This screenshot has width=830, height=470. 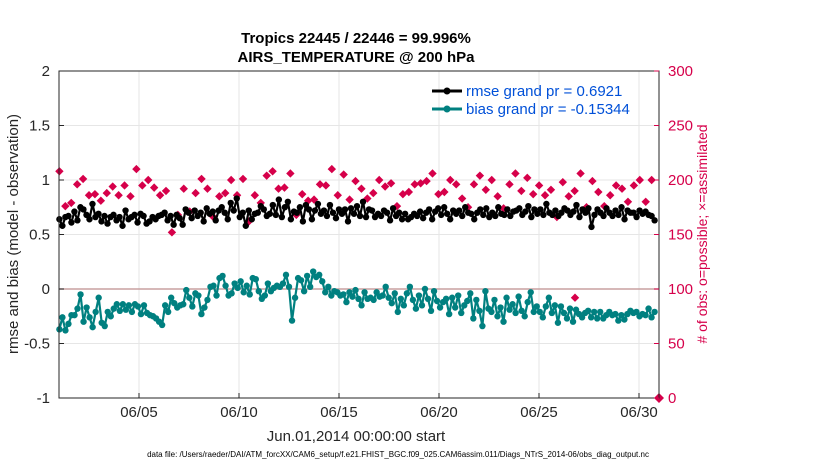 What do you see at coordinates (356, 38) in the screenshot?
I see `chart-title: Tropics 22445 / 22446 = 99.996%` at bounding box center [356, 38].